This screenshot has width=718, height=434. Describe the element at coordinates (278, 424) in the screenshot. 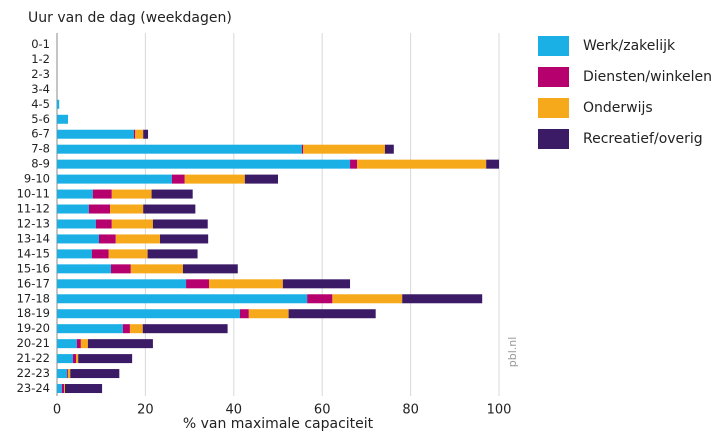

I see `x-axis-label: % van maximale capaciteit` at that location.